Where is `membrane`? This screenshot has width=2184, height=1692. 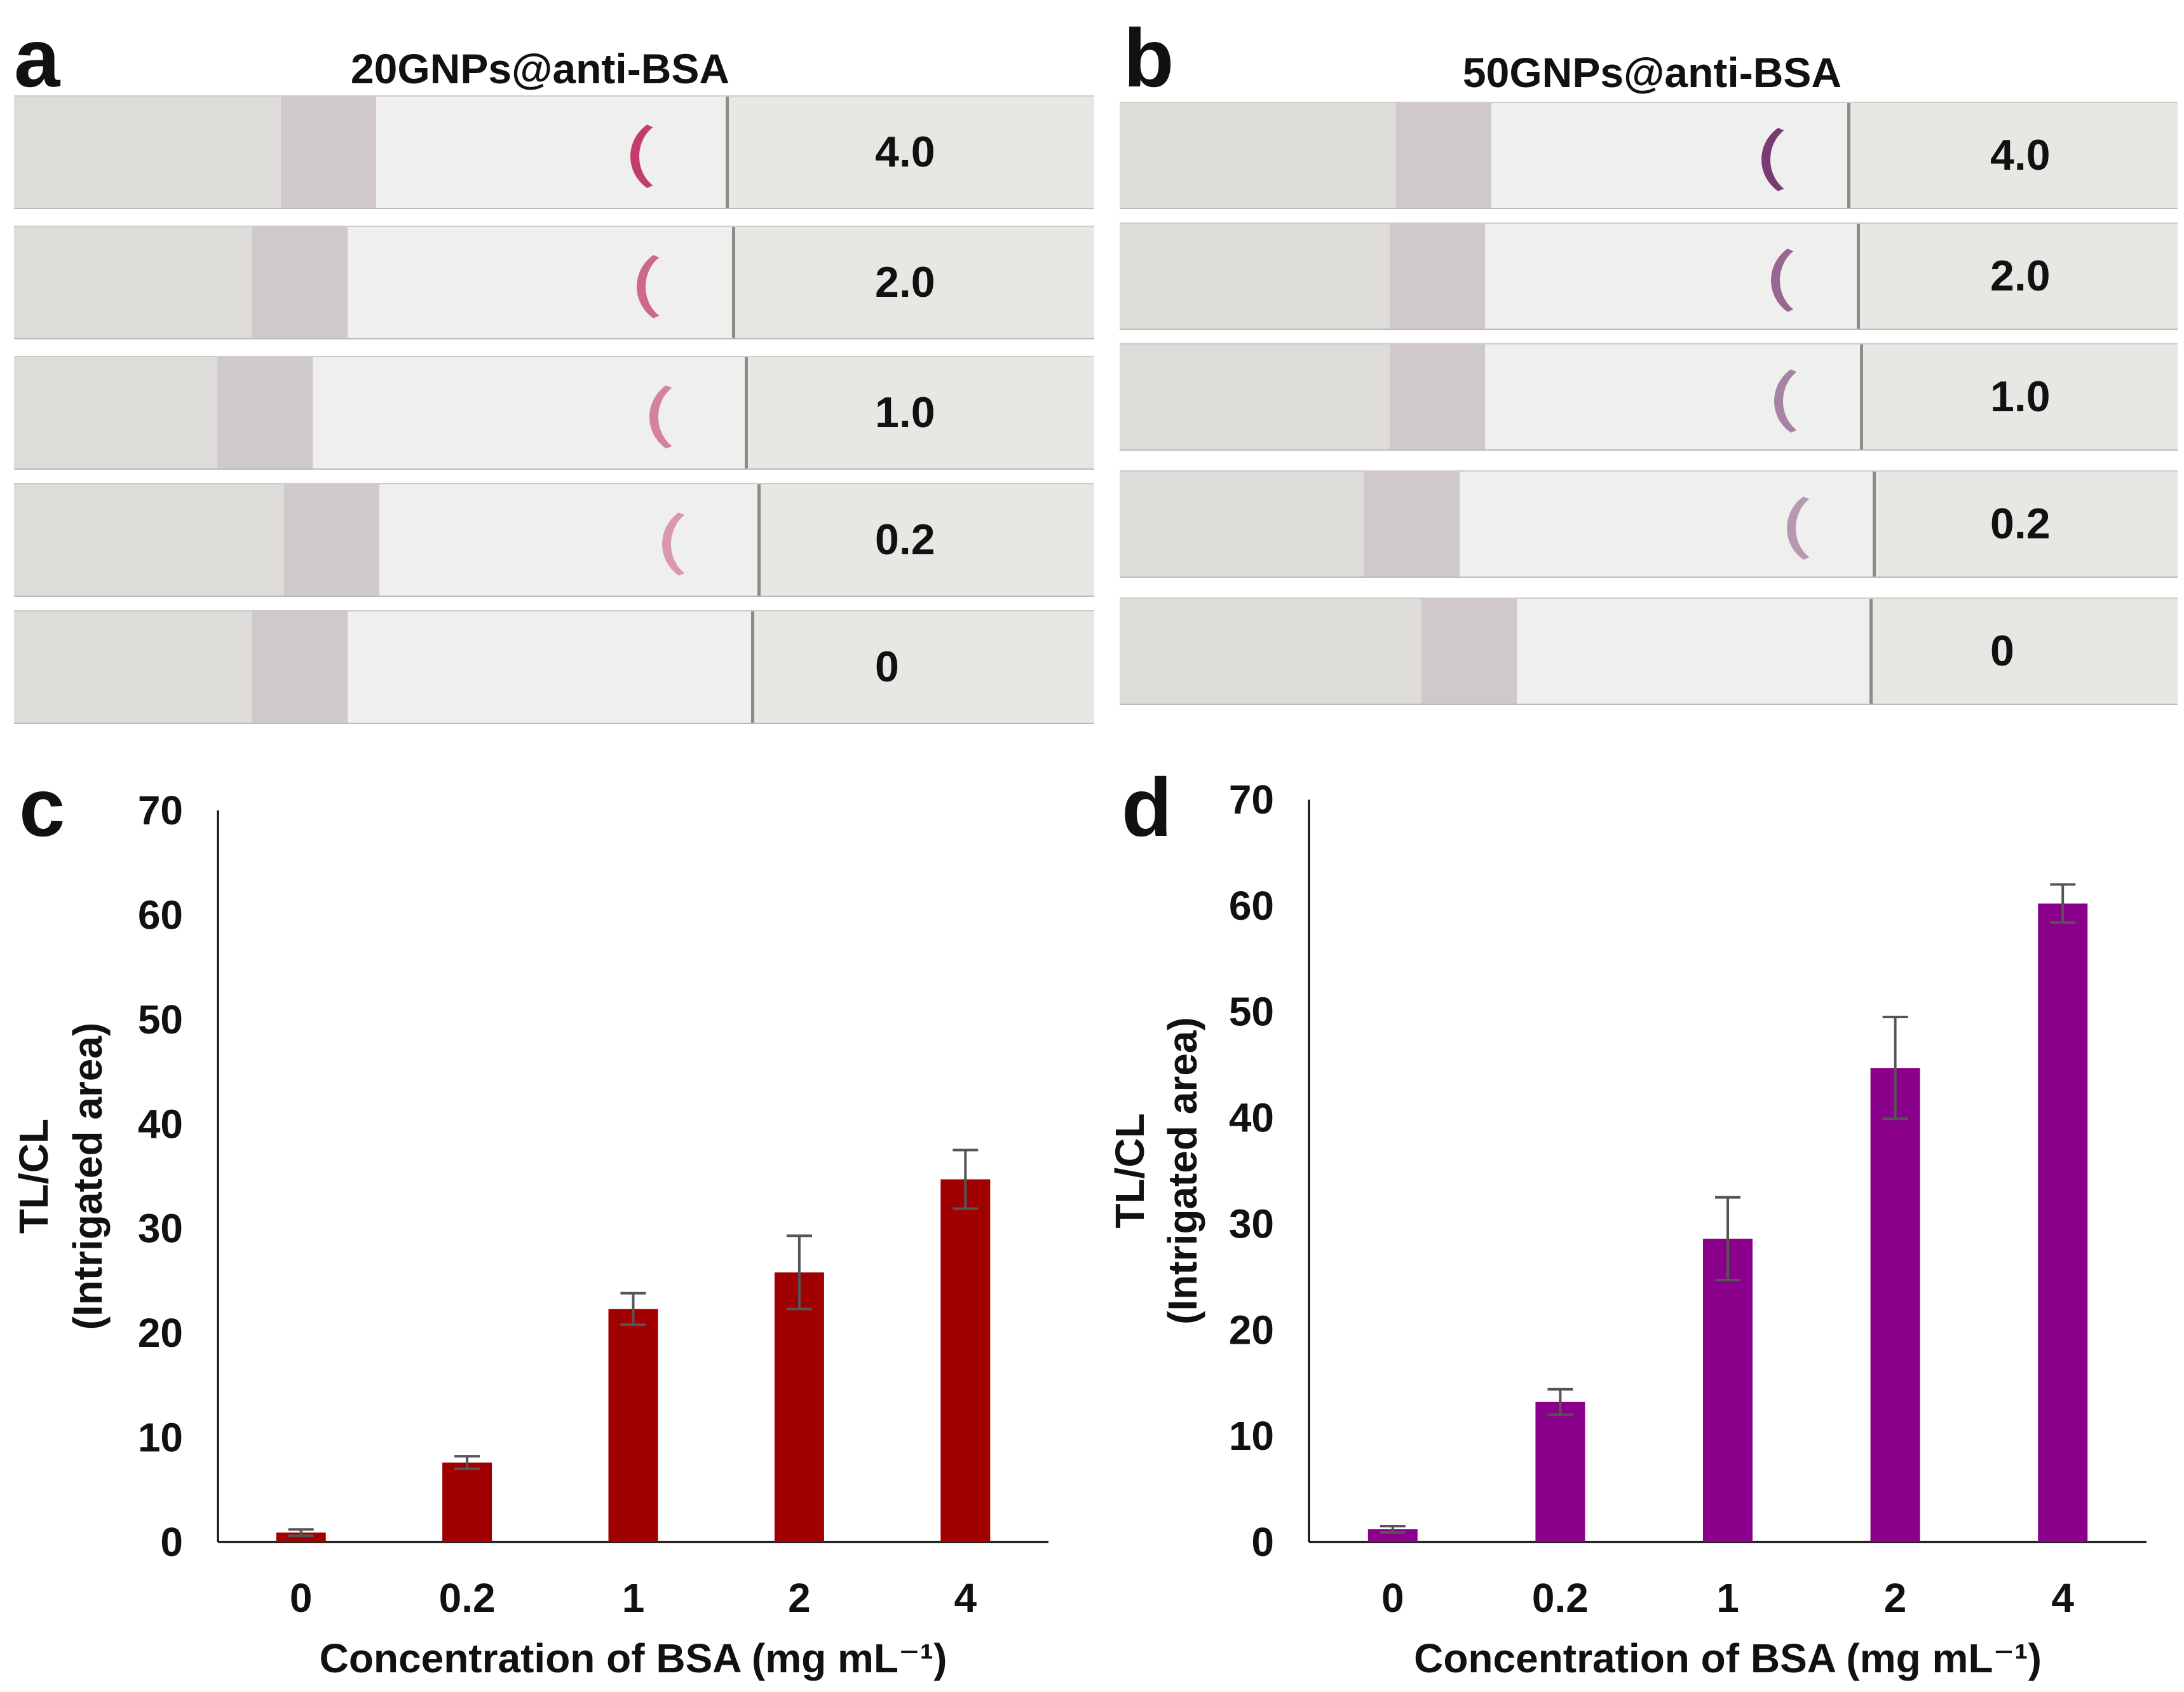 membrane is located at coordinates (549, 667).